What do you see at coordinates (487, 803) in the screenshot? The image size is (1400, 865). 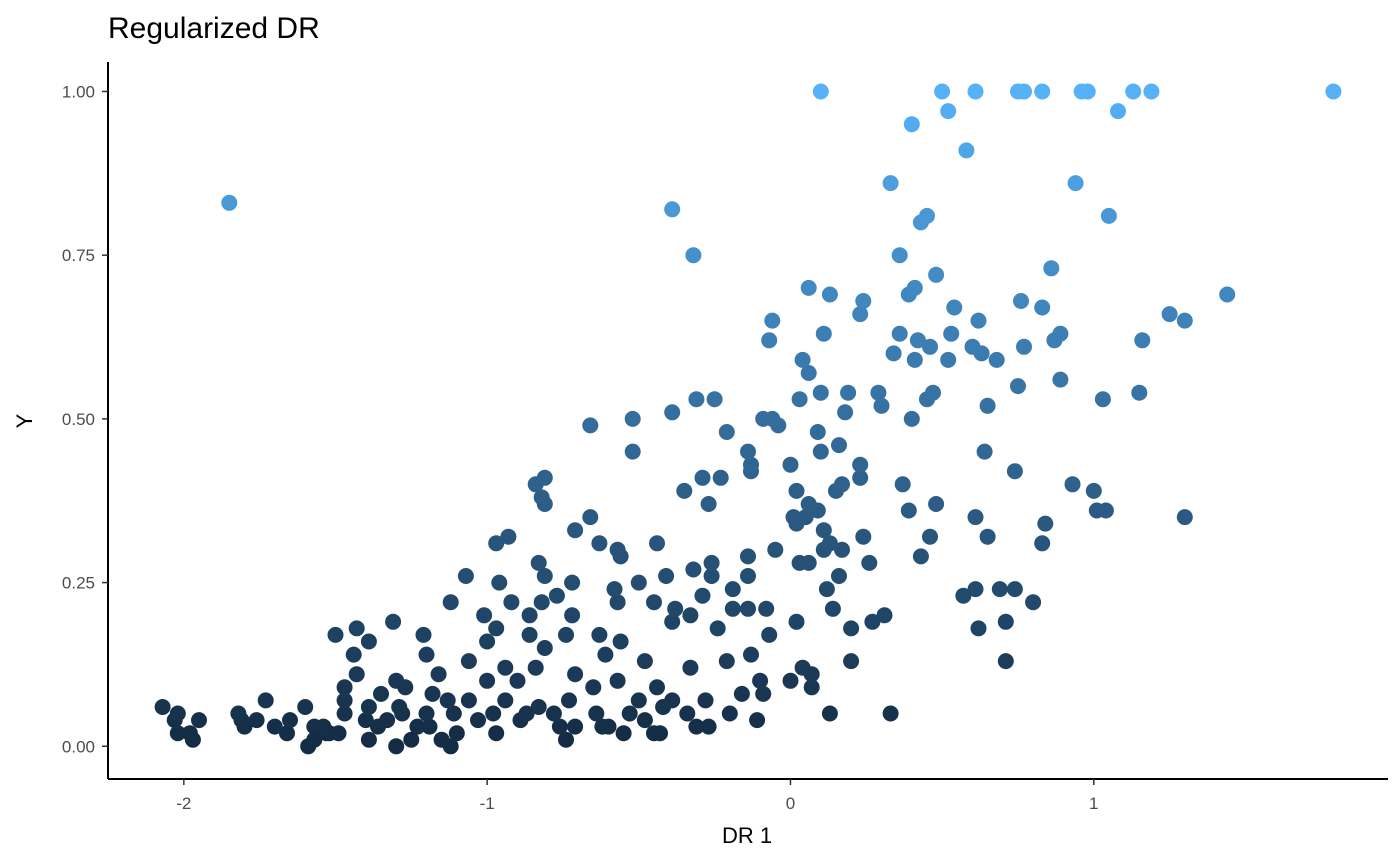 I see `x-tick-label: -1` at bounding box center [487, 803].